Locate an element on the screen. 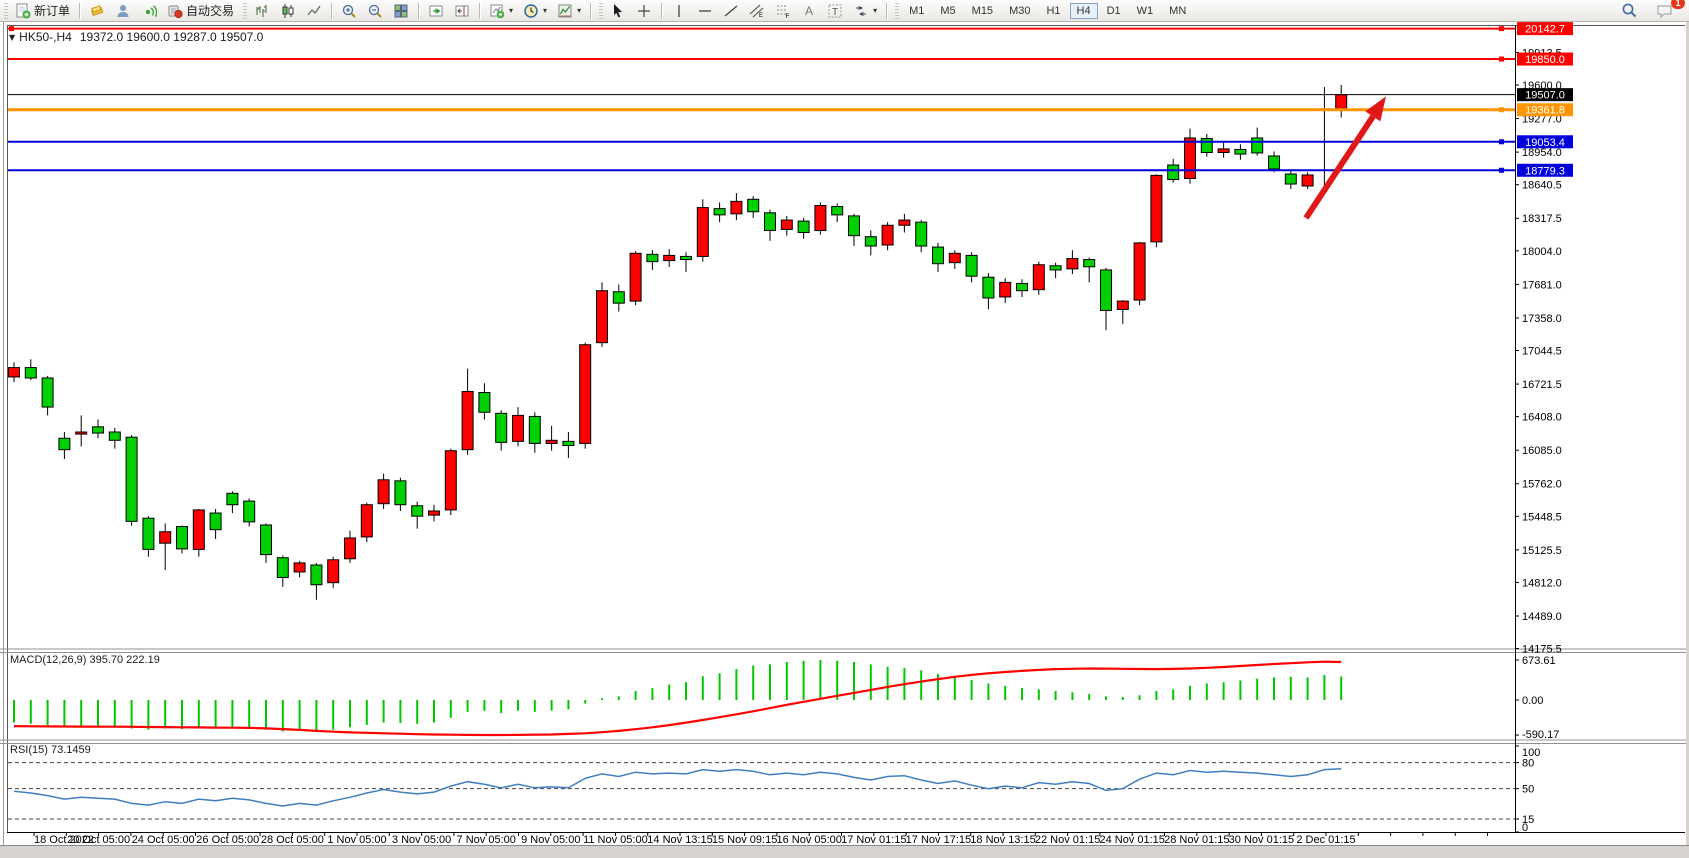 The height and width of the screenshot is (858, 1689). price-axis-tick-label: 15448.5 is located at coordinates (1542, 517).